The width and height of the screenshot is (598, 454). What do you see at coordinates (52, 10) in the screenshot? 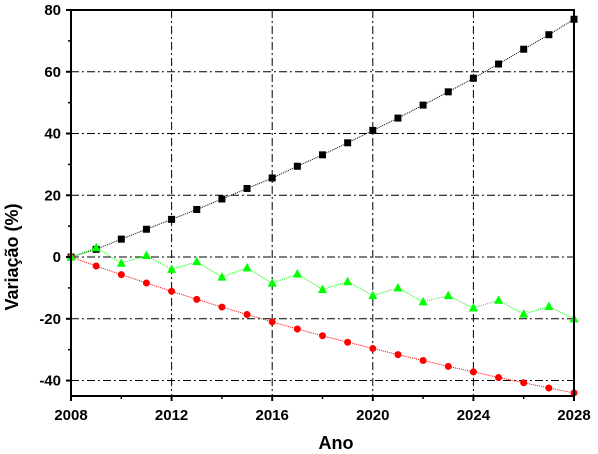
I see `y-tick-label: 80` at bounding box center [52, 10].